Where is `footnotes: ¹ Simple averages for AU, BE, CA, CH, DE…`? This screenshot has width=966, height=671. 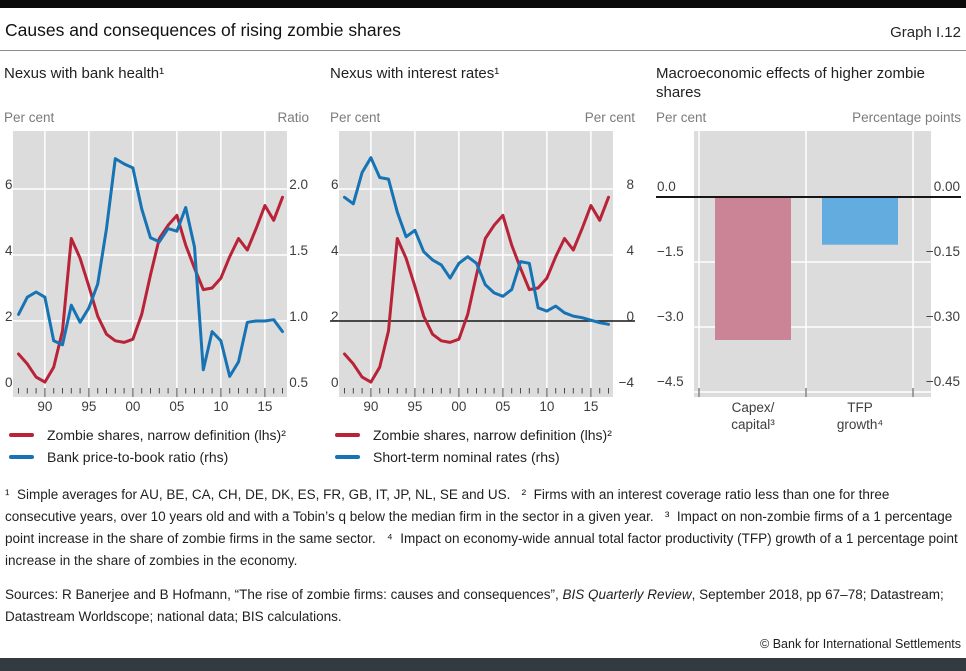 footnotes: ¹ Simple averages for AU, BE, CA, CH, DE… is located at coordinates (481, 527).